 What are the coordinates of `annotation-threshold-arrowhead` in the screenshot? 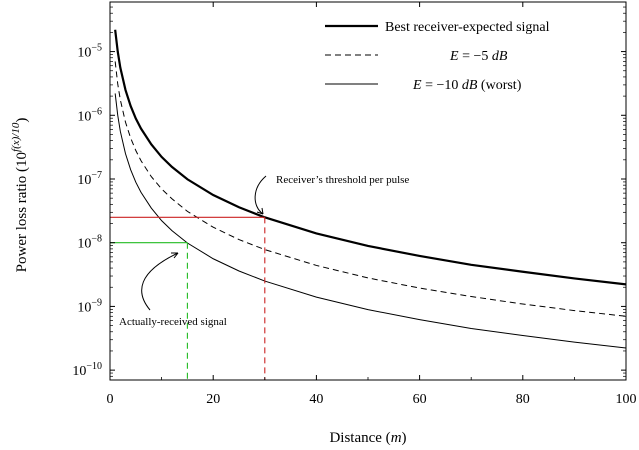 It's located at (260, 211).